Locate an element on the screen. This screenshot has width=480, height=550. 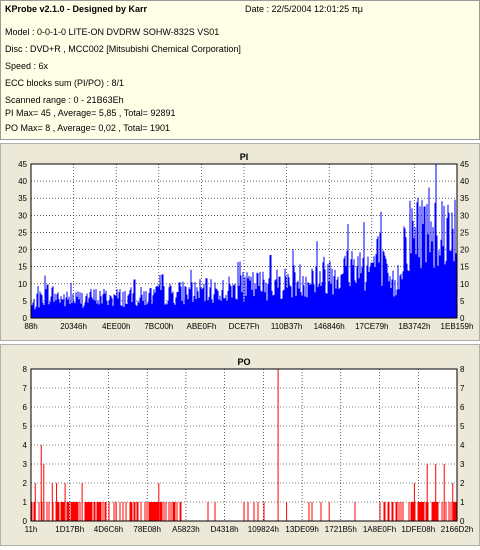
pi-ytick-label-left: 30 is located at coordinates (22, 215).